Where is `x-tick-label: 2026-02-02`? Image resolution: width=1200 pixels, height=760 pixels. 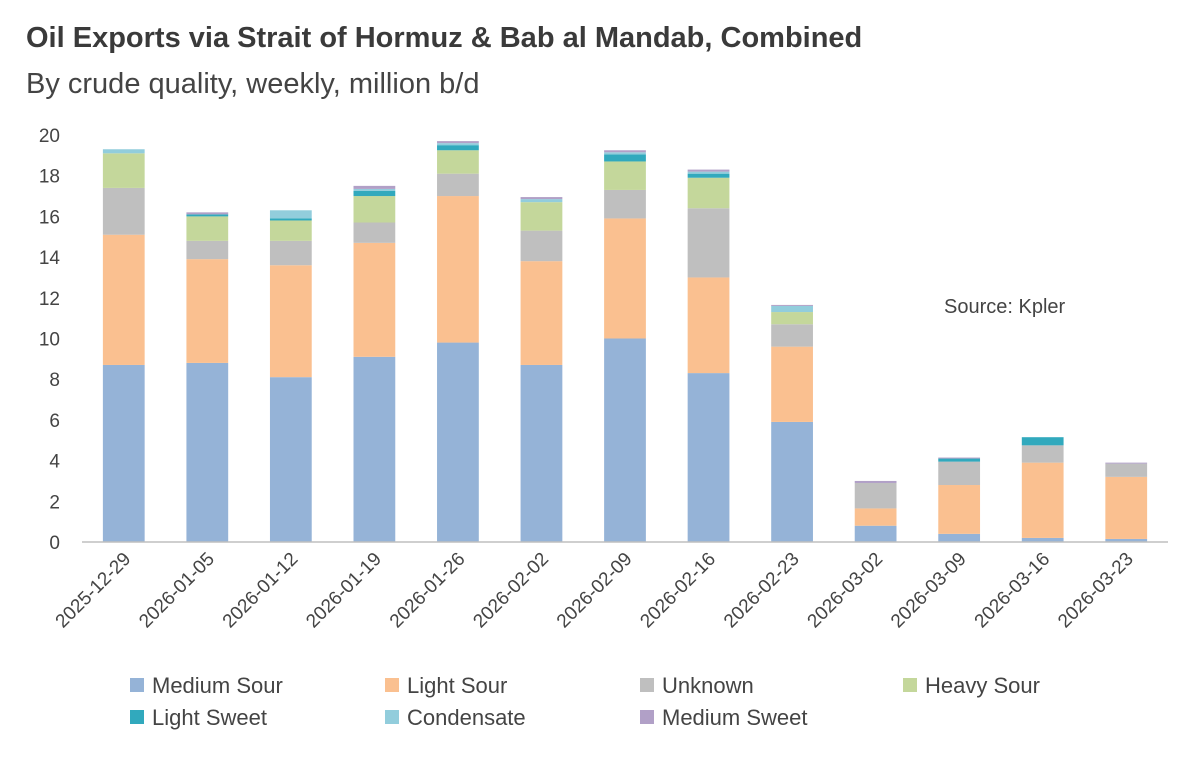 x-tick-label: 2026-02-02 is located at coordinates (511, 591).